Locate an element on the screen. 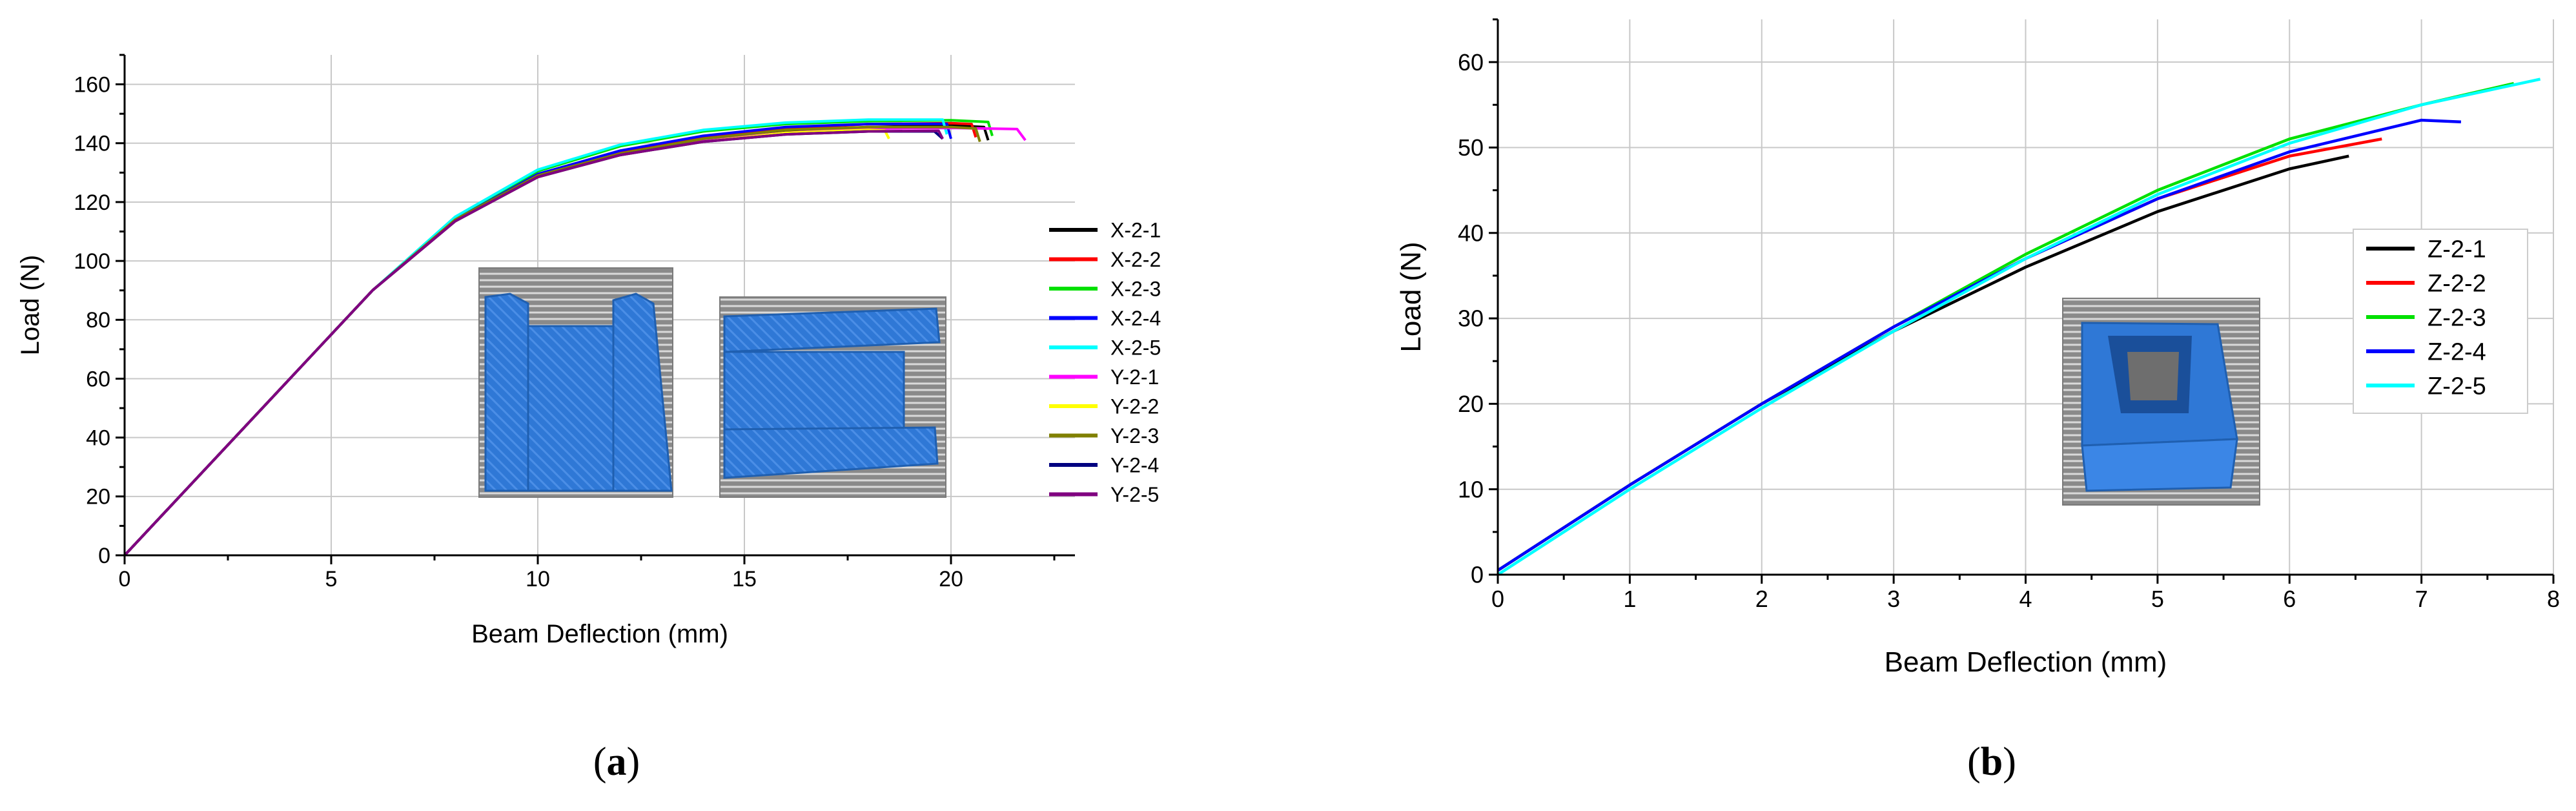 The width and height of the screenshot is (2576, 811). panel-a-open: ( is located at coordinates (600, 762).